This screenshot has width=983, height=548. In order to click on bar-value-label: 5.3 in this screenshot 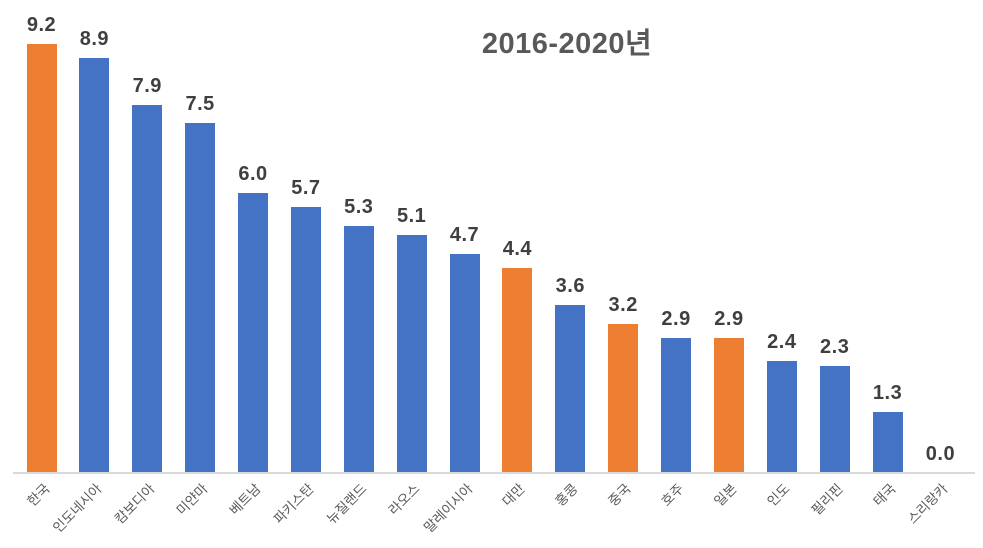, I will do `click(359, 207)`.